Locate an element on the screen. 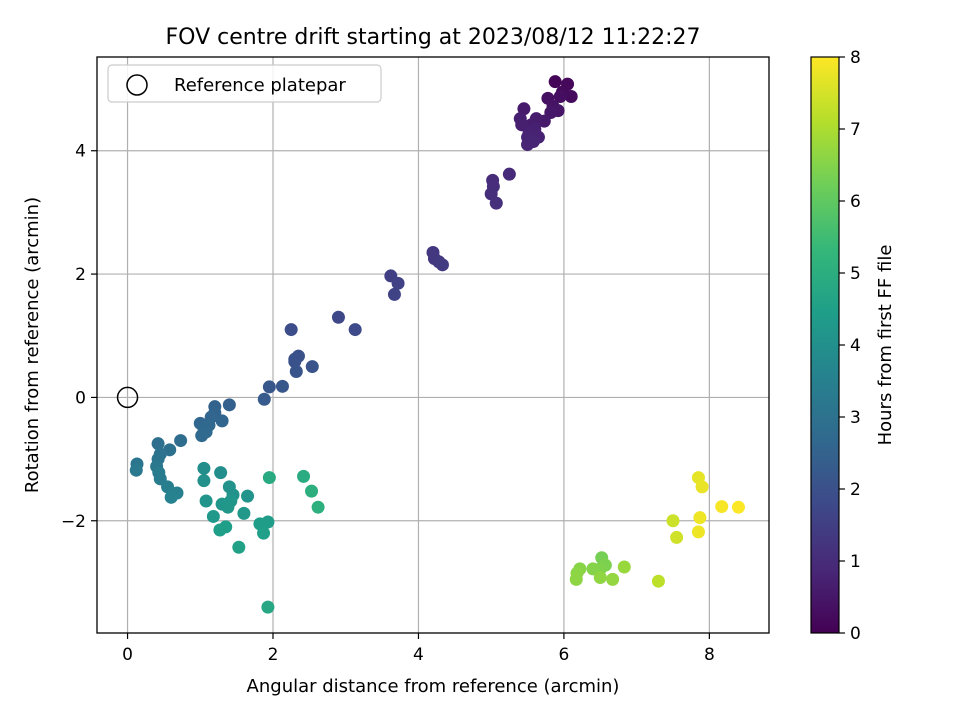  colorbar-tick-label: 1 is located at coordinates (855, 562).